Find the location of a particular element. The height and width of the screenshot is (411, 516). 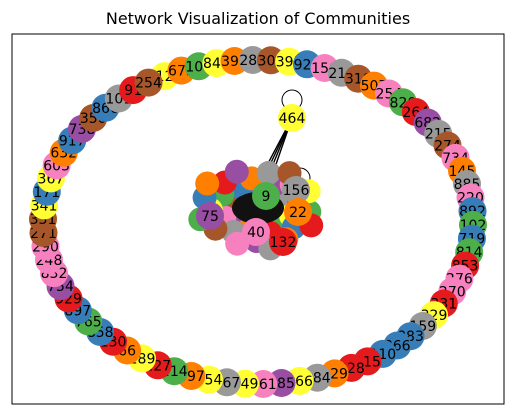

node-label: 40 is located at coordinates (256, 233).